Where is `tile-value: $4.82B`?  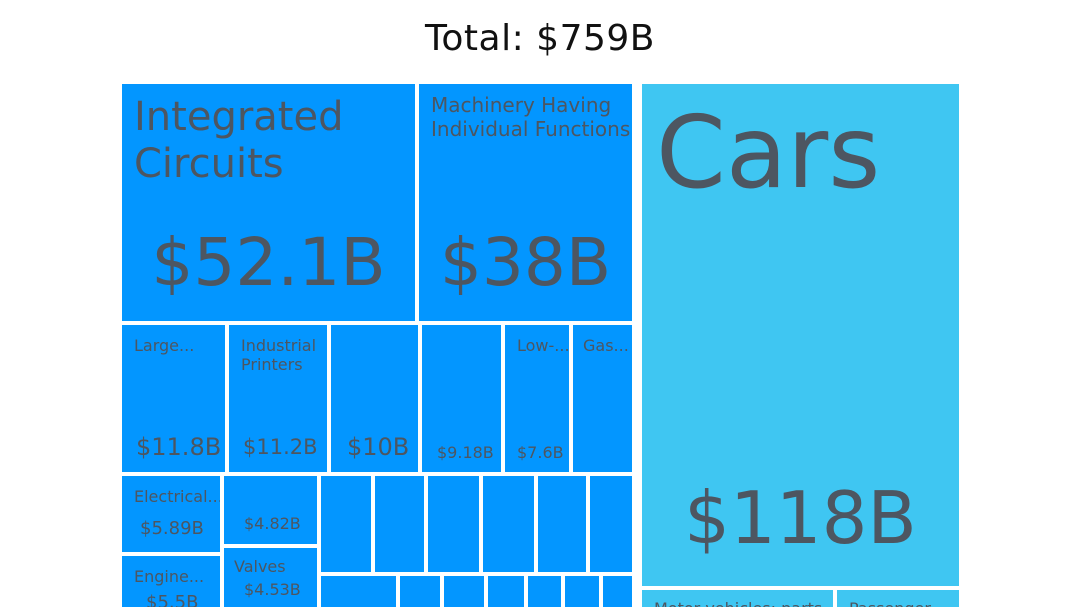 tile-value: $4.82B is located at coordinates (272, 523).